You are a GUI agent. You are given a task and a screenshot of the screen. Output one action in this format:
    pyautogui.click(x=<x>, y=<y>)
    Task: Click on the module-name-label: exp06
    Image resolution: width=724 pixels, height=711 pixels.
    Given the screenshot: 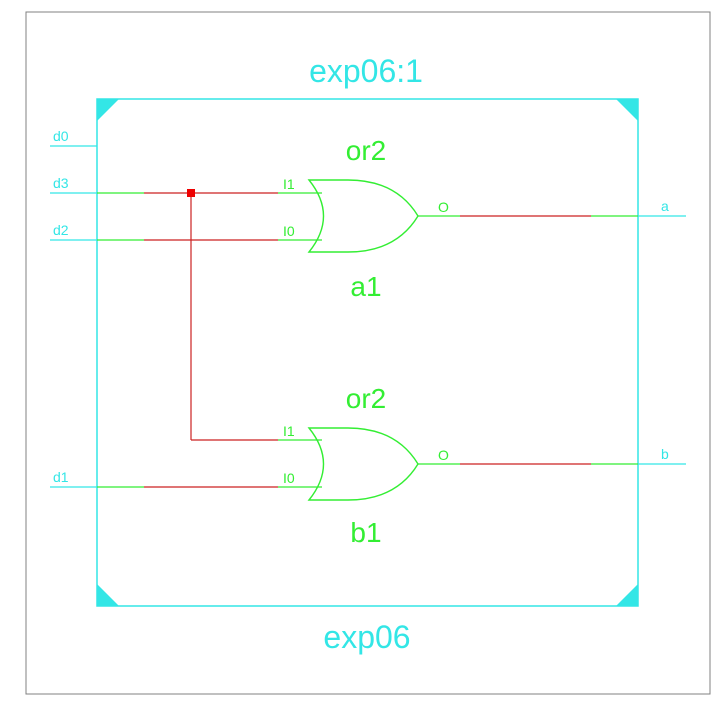 What is the action you would take?
    pyautogui.click(x=366, y=637)
    